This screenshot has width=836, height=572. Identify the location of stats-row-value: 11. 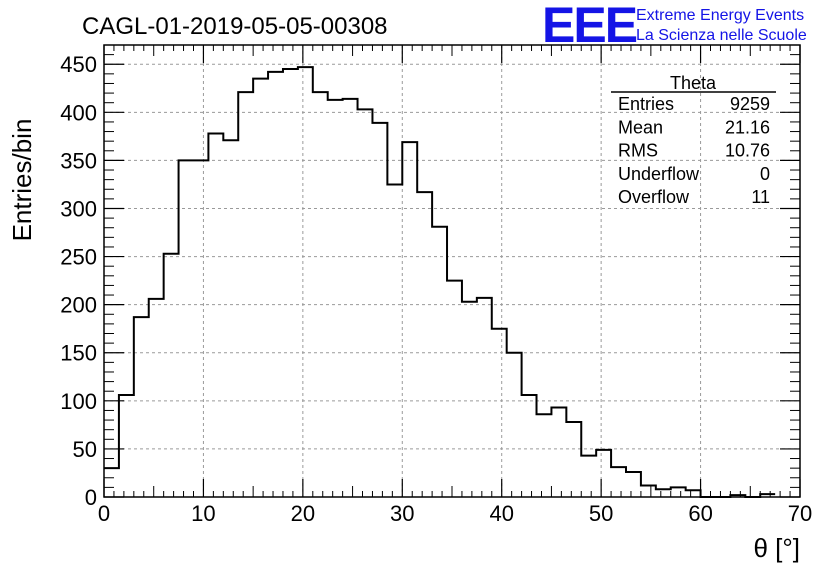
(760, 197).